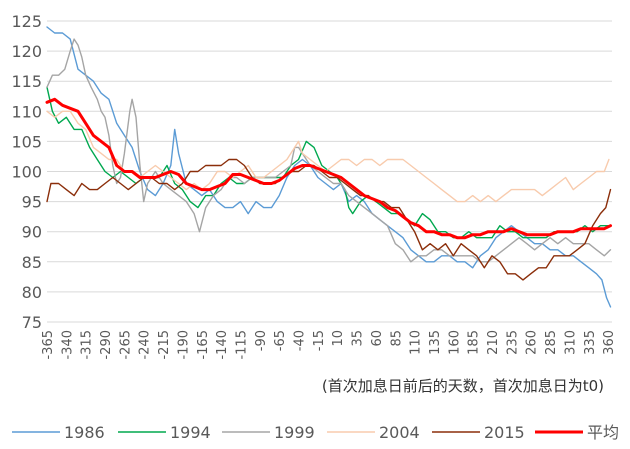  Describe the element at coordinates (26, 81) in the screenshot. I see `y-tick-label: 115` at that location.